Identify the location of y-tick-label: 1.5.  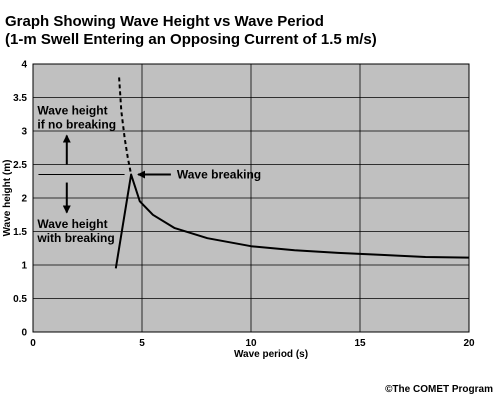
(20, 232).